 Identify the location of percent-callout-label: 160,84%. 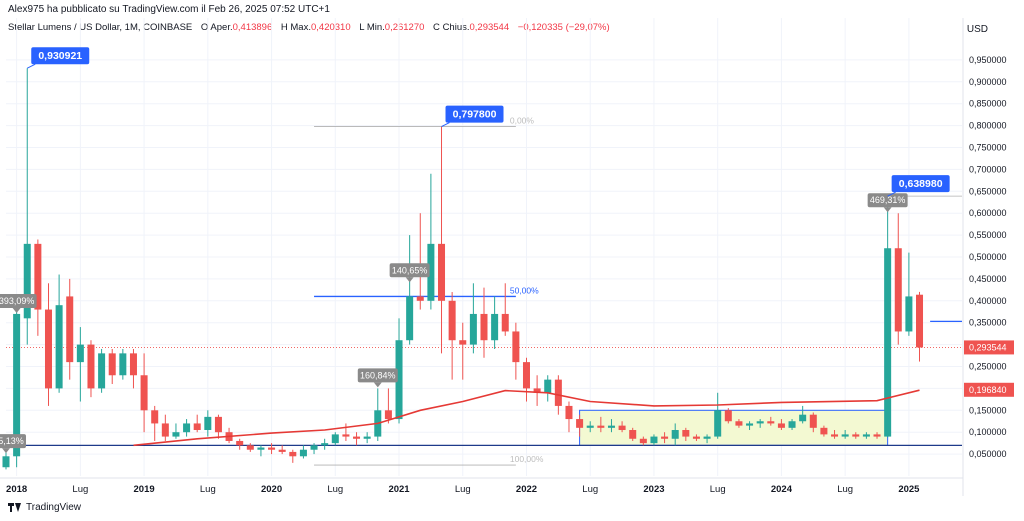
(378, 375).